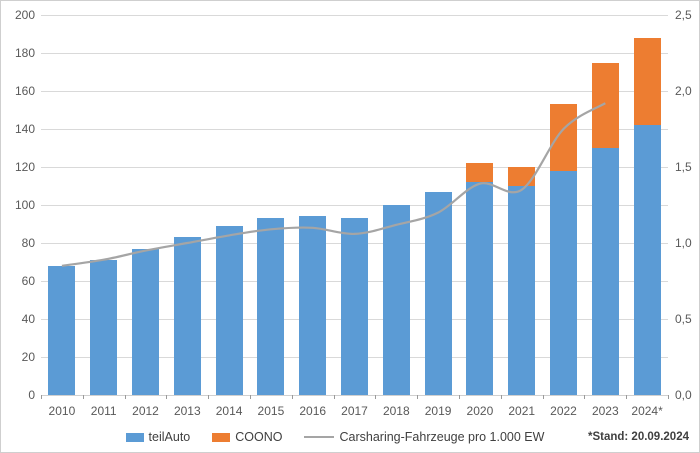  What do you see at coordinates (563, 137) in the screenshot?
I see `bar-segment-coono-2022` at bounding box center [563, 137].